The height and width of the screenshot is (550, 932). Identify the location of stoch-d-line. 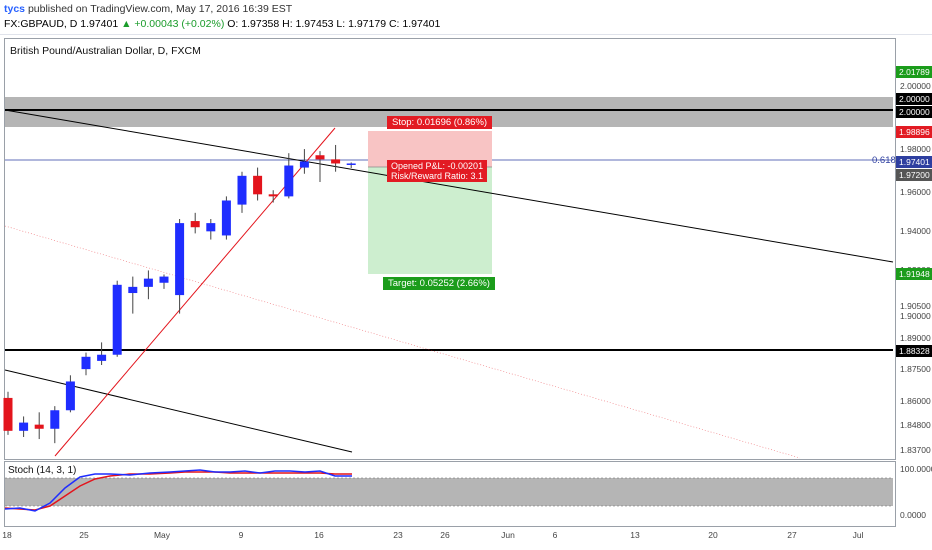
(178, 491).